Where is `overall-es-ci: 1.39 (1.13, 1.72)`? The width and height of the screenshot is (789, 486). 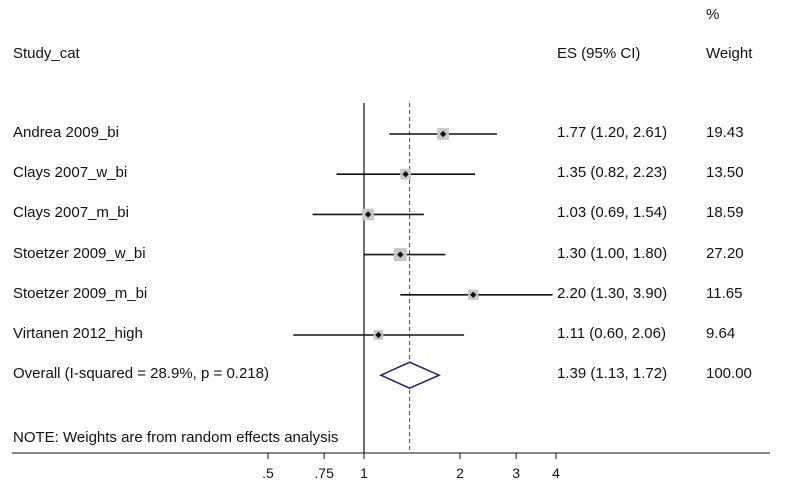
overall-es-ci: 1.39 (1.13, 1.72) is located at coordinates (612, 374).